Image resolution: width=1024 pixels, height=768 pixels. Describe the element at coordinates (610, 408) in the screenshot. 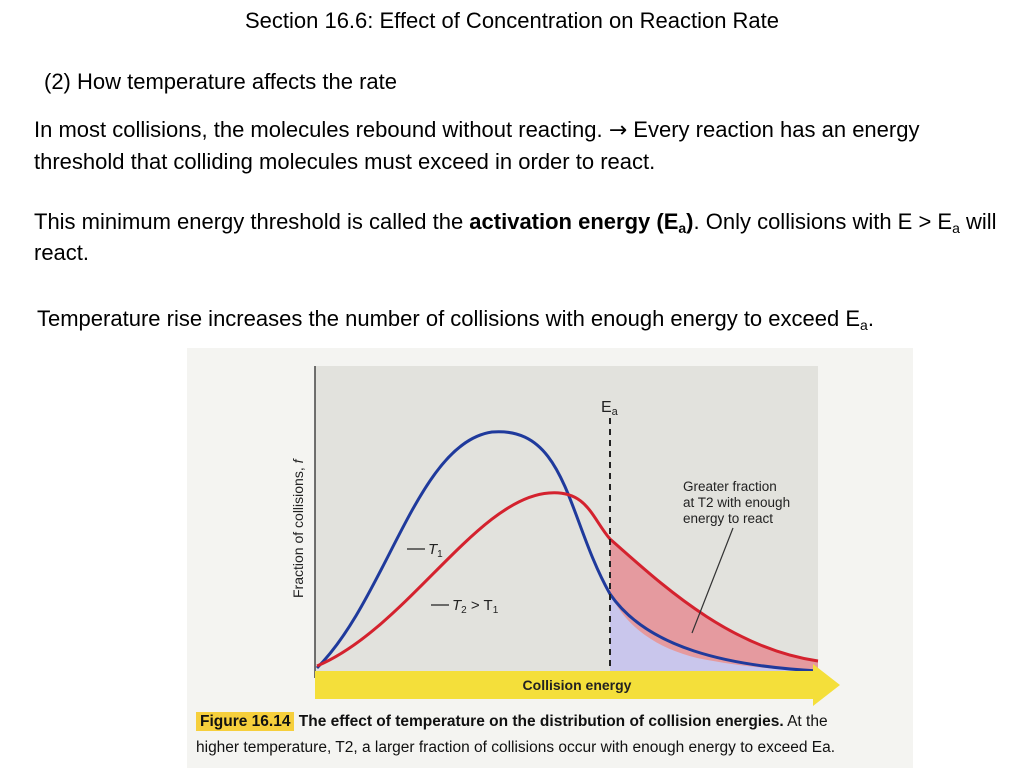

I see `ea-label: Ea` at that location.